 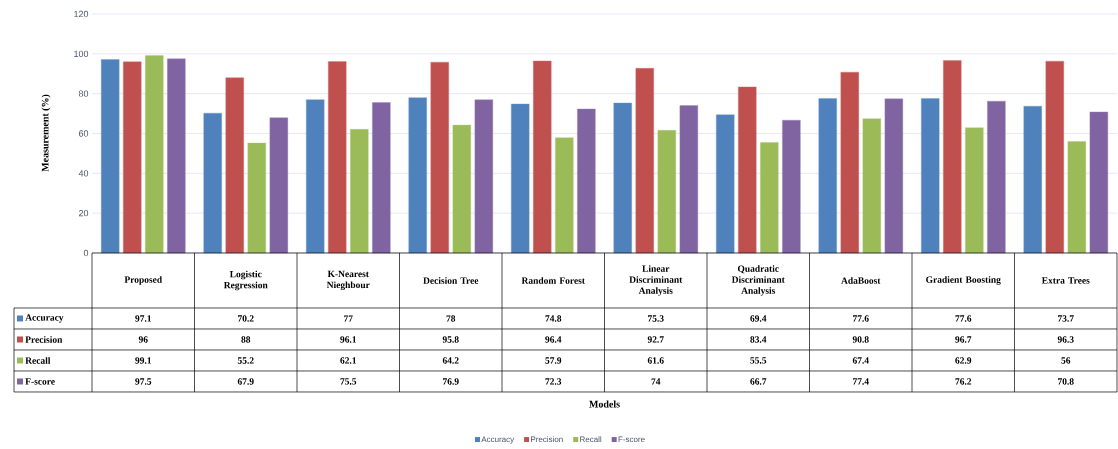 What do you see at coordinates (348, 381) in the screenshot?
I see `data-label: 75.5` at bounding box center [348, 381].